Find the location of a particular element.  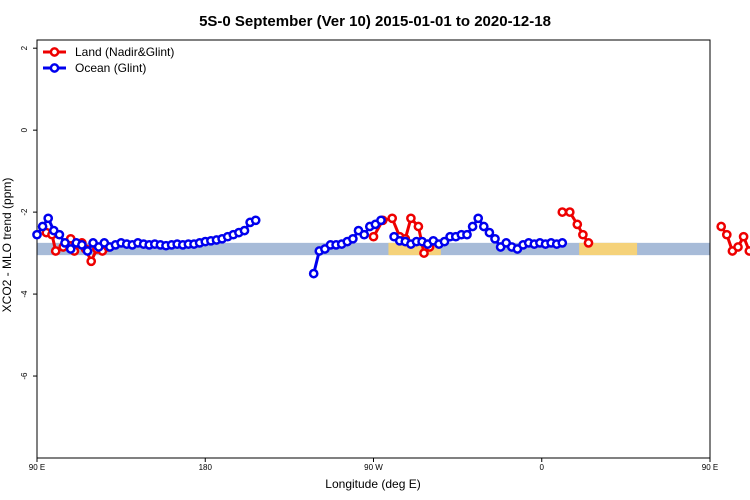

series-layer is located at coordinates (391, 243).